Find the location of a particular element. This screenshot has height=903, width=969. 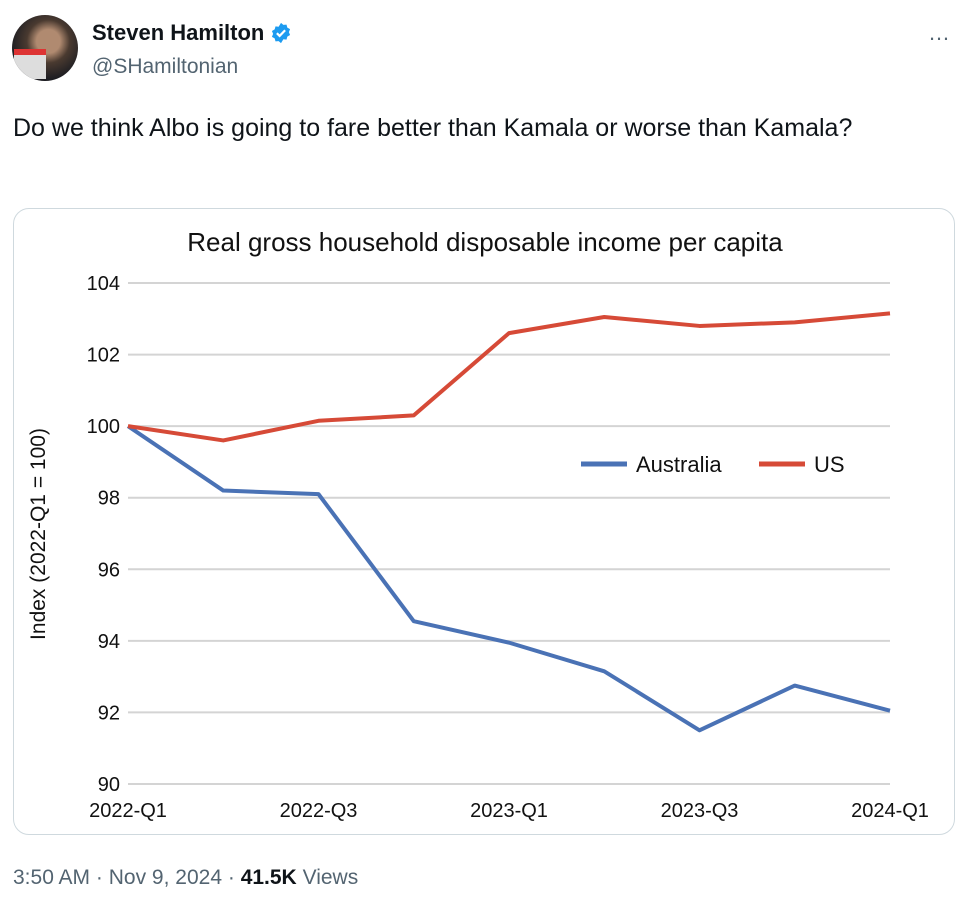

x-tick-label: 2022-Q3 is located at coordinates (319, 811).